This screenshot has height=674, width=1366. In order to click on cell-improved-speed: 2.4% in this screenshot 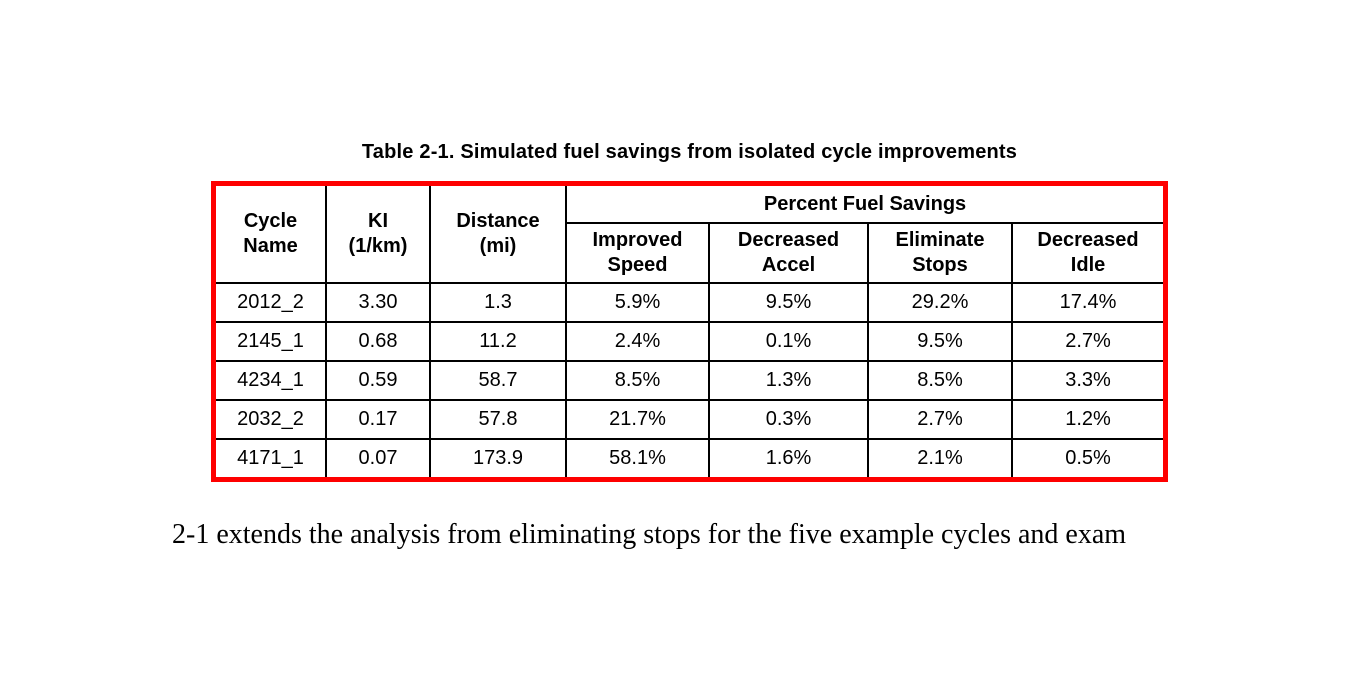, I will do `click(637, 341)`.